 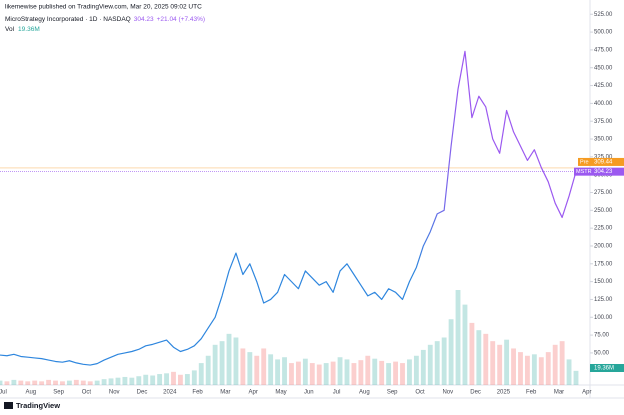 I want to click on x-tick-label: 2024, so click(x=170, y=393).